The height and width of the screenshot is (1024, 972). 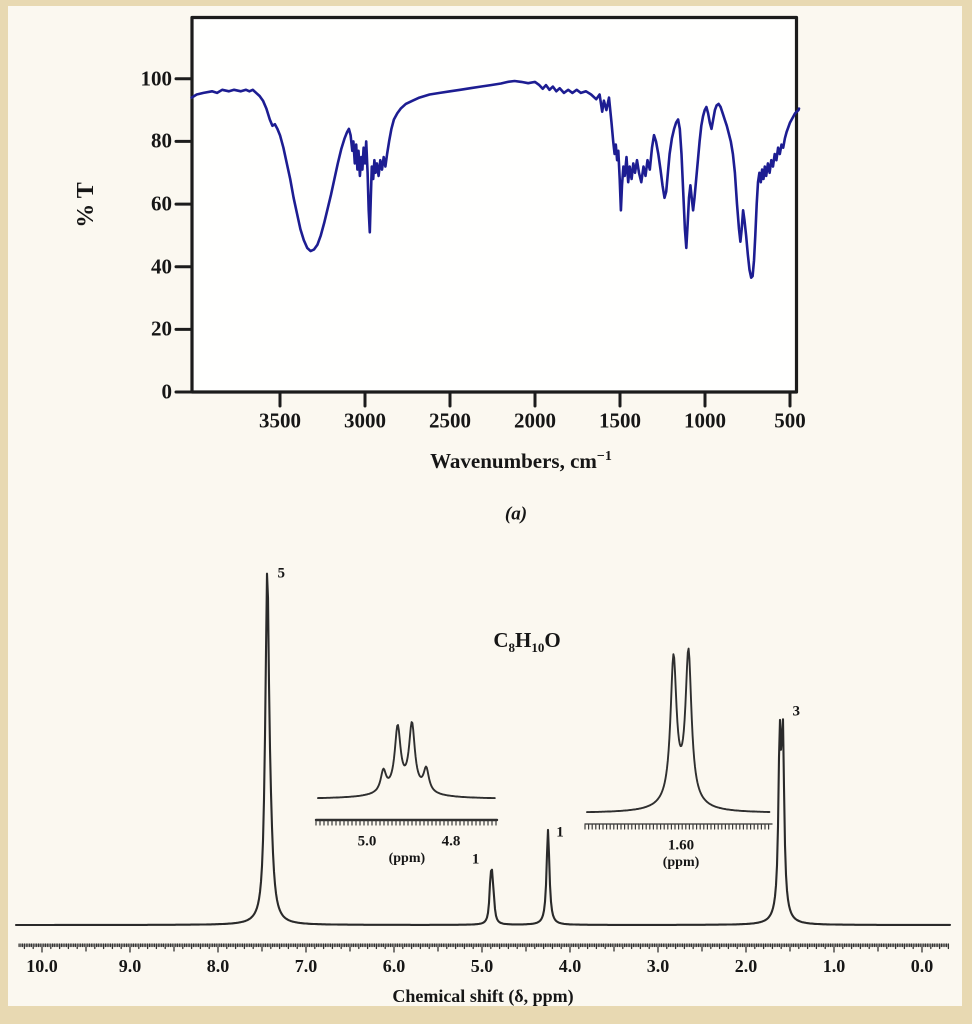 What do you see at coordinates (796, 711) in the screenshot?
I see `nmr-integration-label-3-at-1.6: 3` at bounding box center [796, 711].